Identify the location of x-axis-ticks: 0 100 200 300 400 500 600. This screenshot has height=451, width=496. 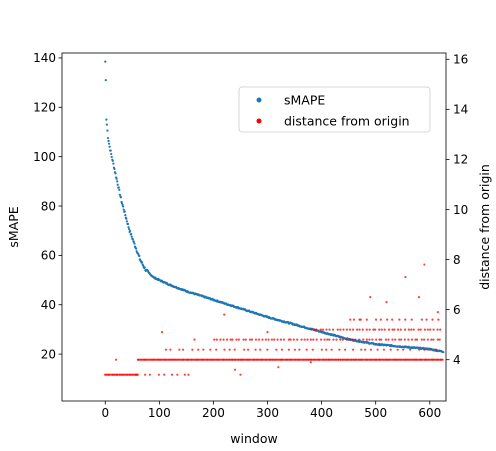
(271, 410).